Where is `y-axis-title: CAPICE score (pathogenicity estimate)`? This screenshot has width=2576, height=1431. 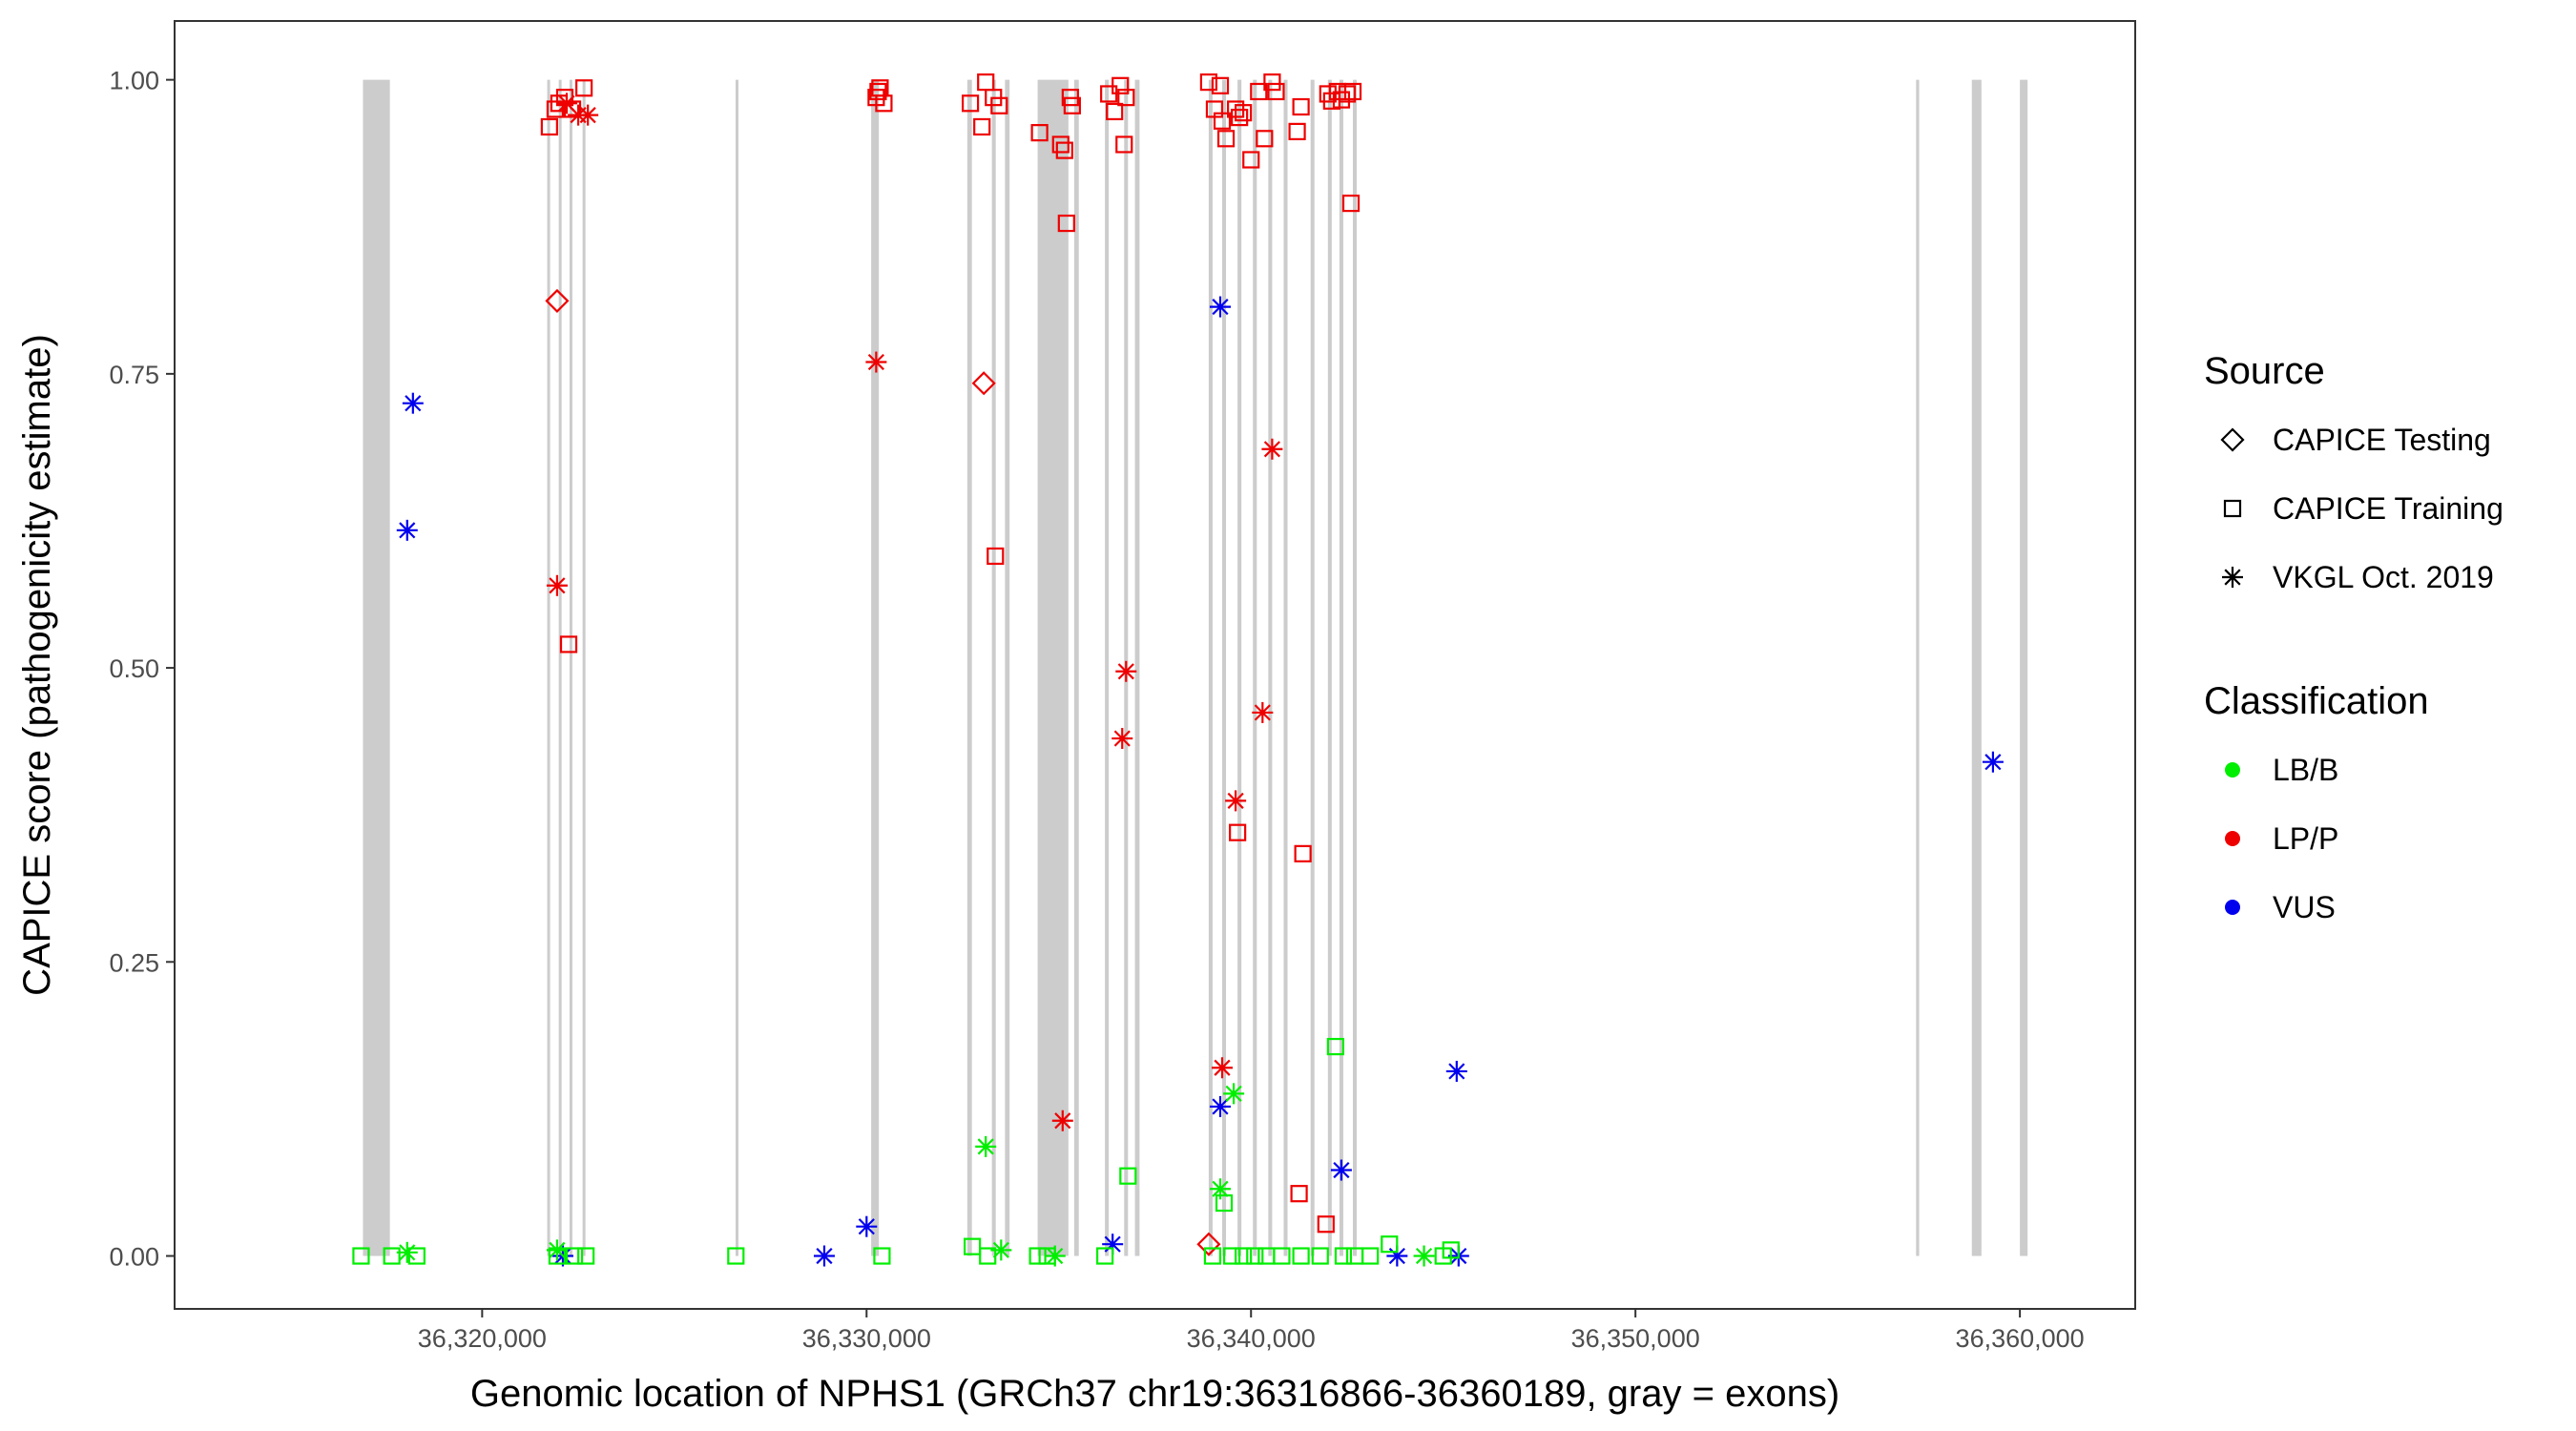 y-axis-title: CAPICE score (pathogenicity estimate) is located at coordinates (37, 665).